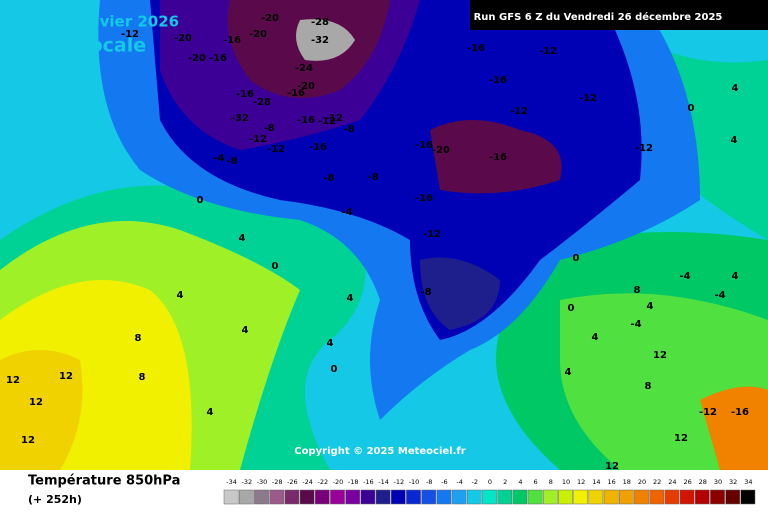 This screenshot has height=516, width=768. What do you see at coordinates (444, 482) in the screenshot?
I see `colorbar-label: -6` at bounding box center [444, 482].